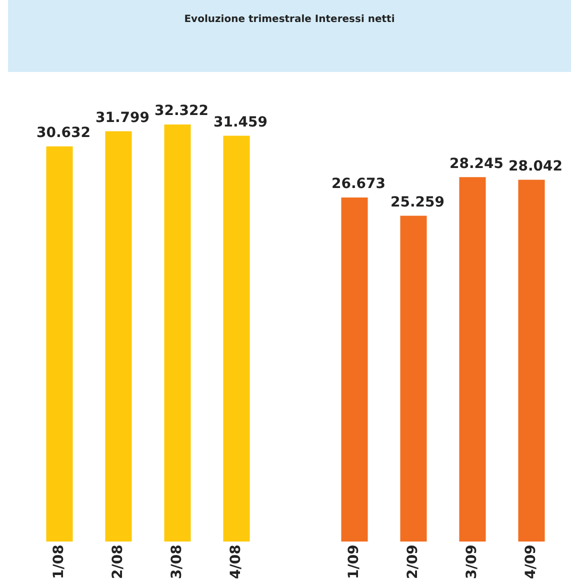 The height and width of the screenshot is (582, 571). I want to click on x-tick-label: 2/08, so click(118, 562).